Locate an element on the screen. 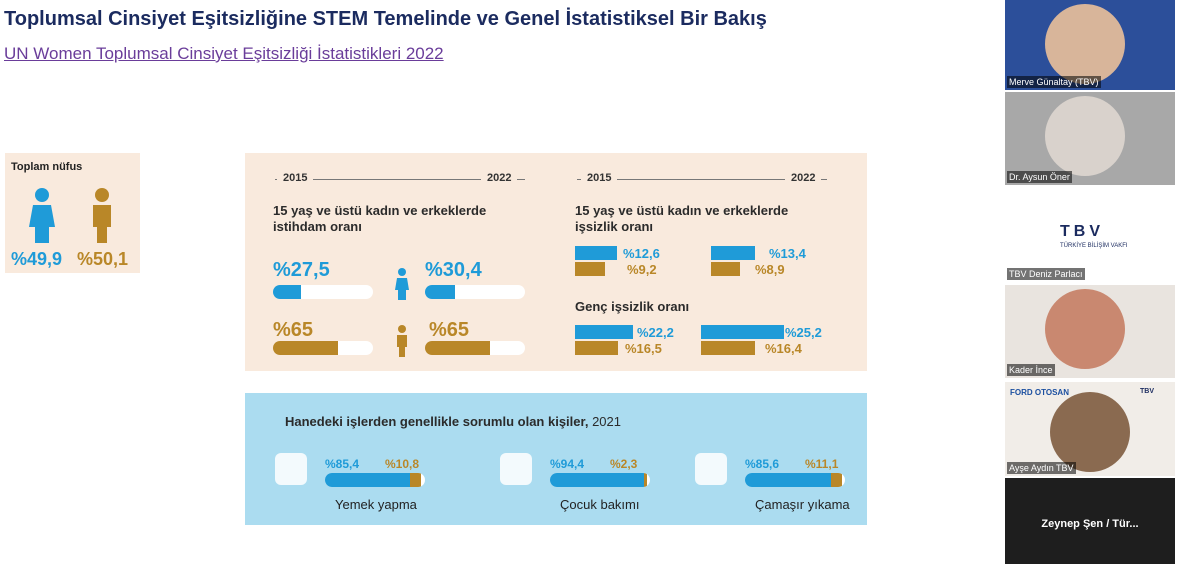 The height and width of the screenshot is (564, 1177). population-label: Toplam nüfus is located at coordinates (47, 167).